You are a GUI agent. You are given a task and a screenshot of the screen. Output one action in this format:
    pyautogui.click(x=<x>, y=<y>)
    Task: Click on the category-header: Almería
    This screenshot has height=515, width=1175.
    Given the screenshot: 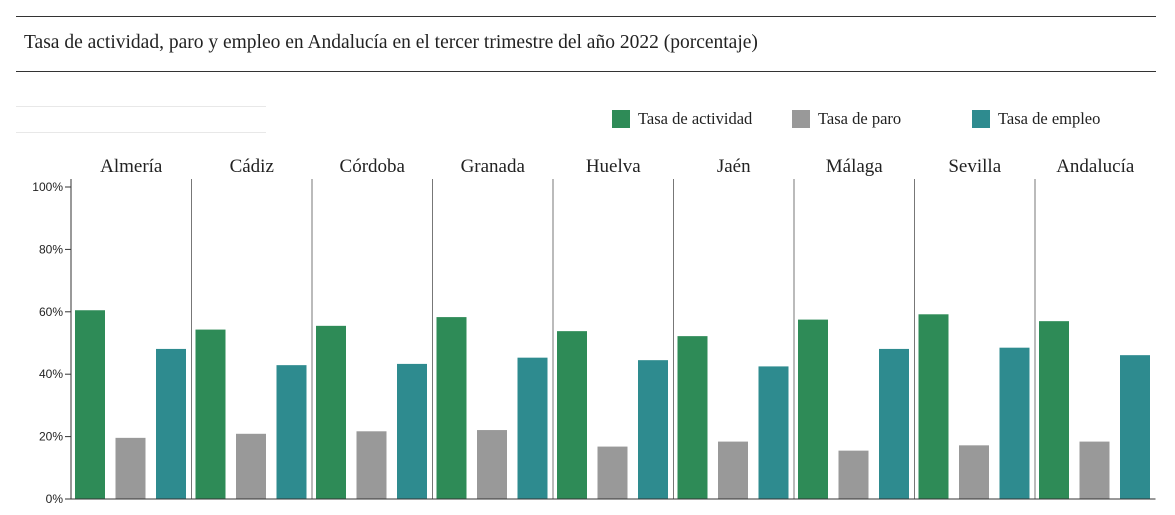 What is the action you would take?
    pyautogui.click(x=131, y=166)
    